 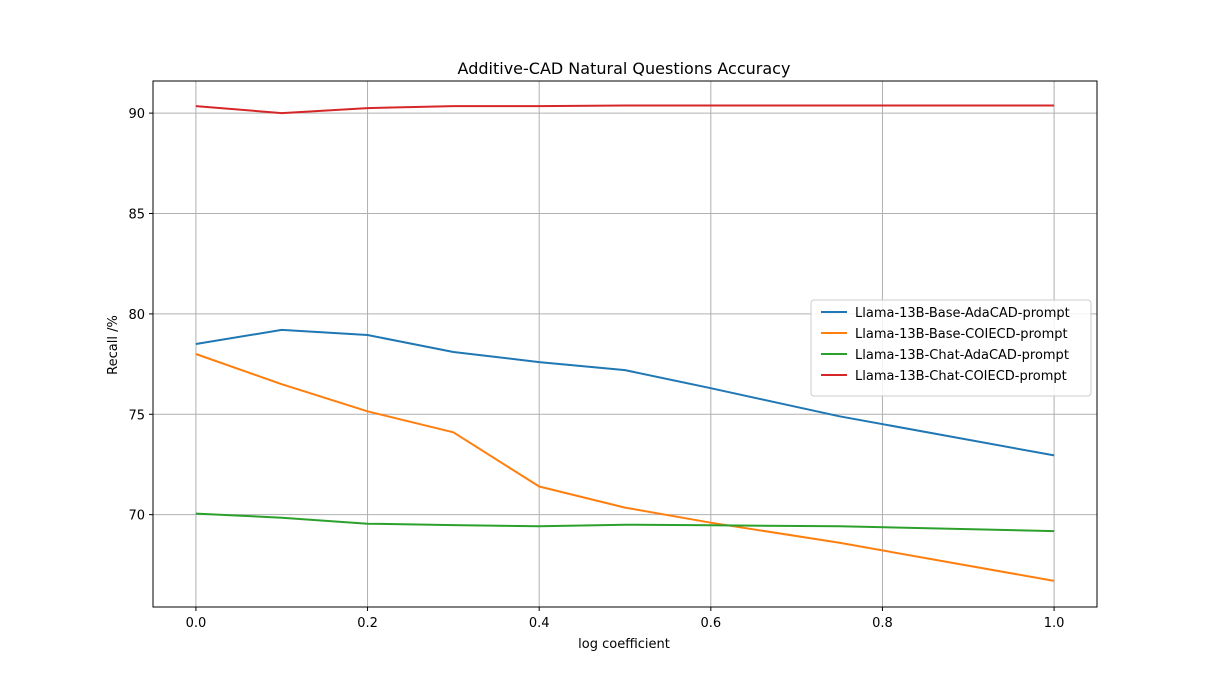 What do you see at coordinates (962, 355) in the screenshot?
I see `legend-label: Llama-13B-Chat-AdaCAD-prompt` at bounding box center [962, 355].